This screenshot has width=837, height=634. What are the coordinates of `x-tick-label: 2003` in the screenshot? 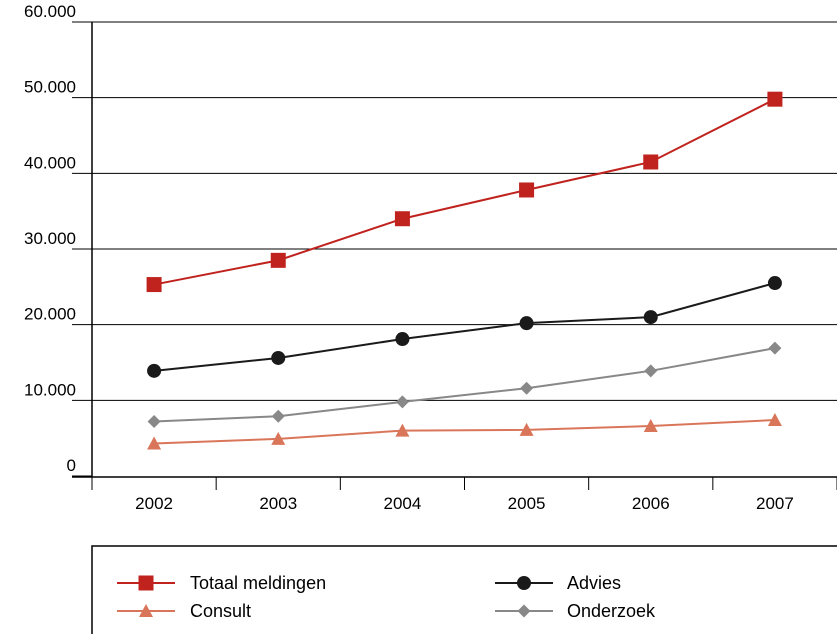 It's located at (278, 503).